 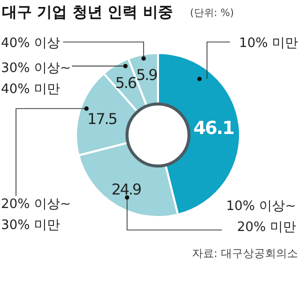 I want to click on data-label: 5.9, so click(x=147, y=75).